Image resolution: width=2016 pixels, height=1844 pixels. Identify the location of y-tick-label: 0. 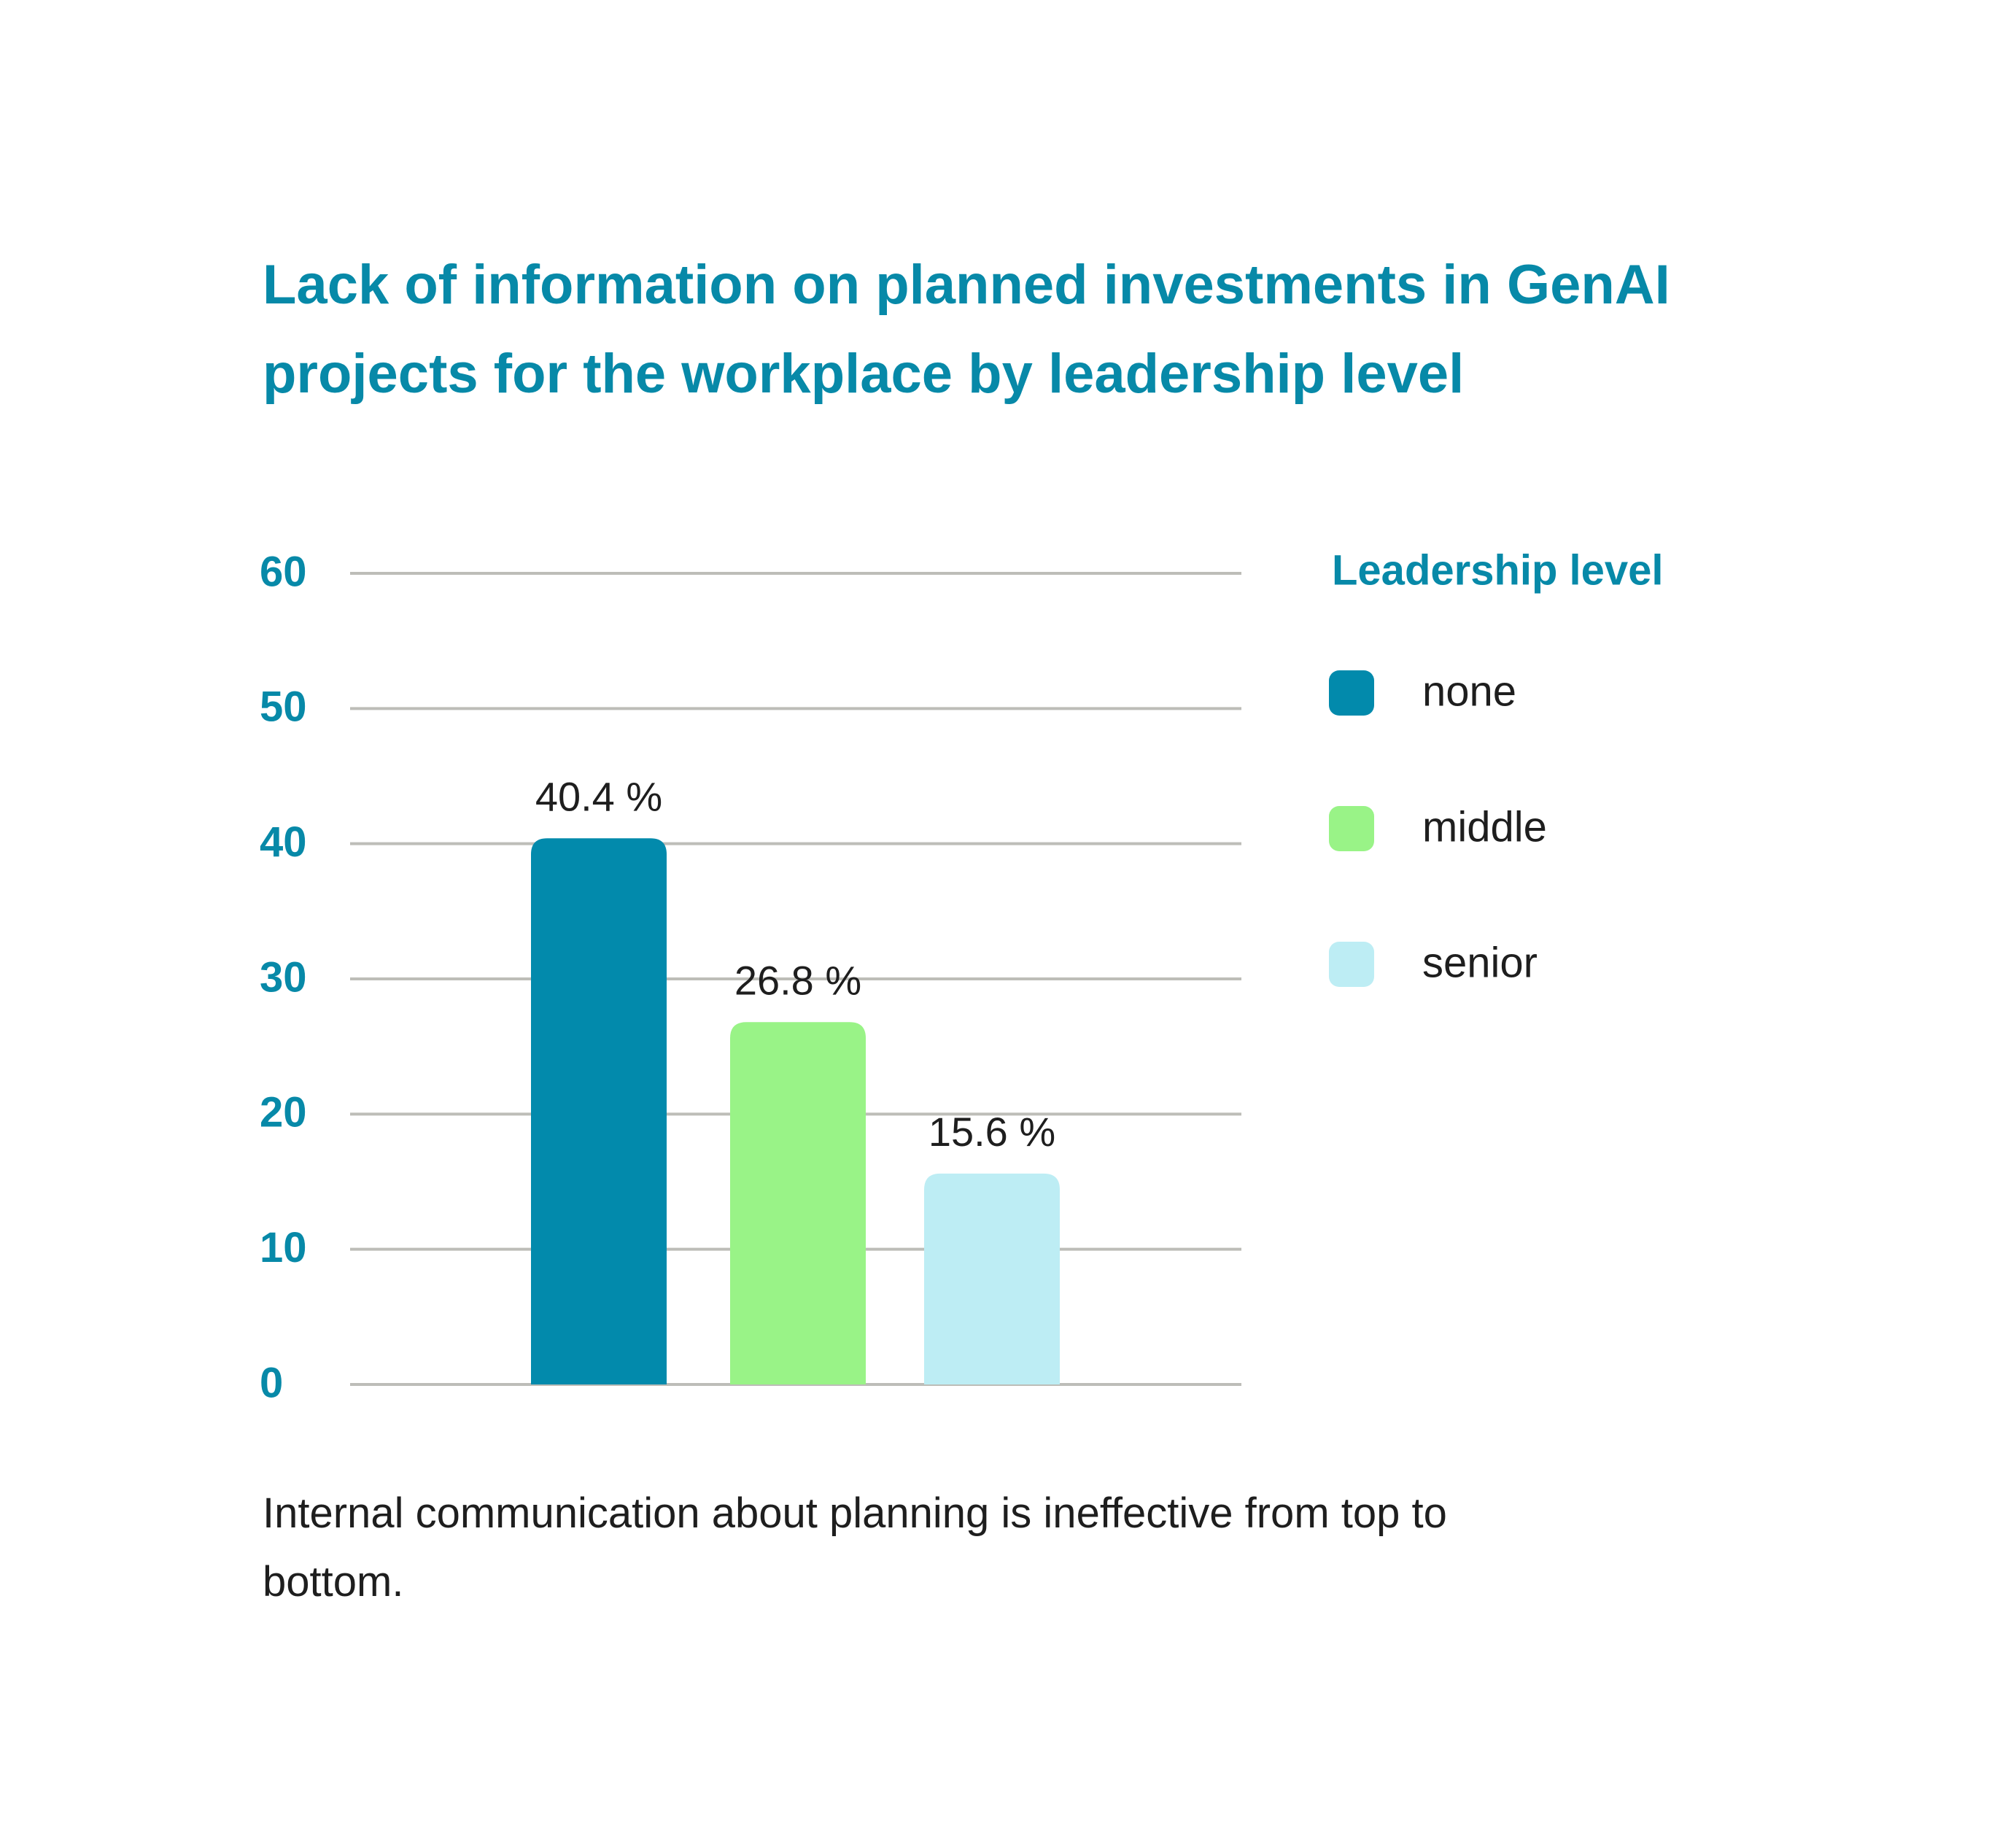
(271, 1382).